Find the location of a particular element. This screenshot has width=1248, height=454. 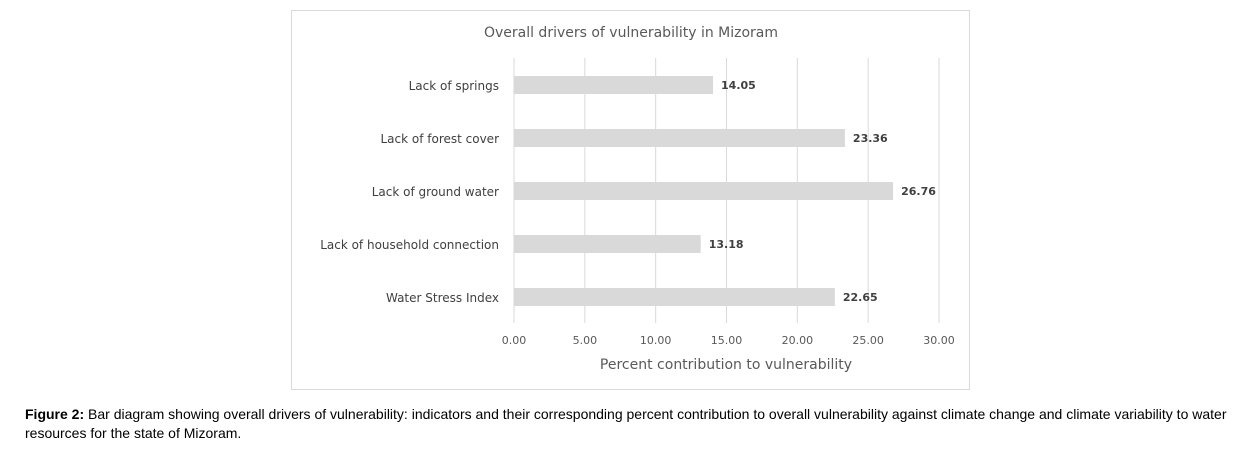

data-label: 14.05 is located at coordinates (738, 85).